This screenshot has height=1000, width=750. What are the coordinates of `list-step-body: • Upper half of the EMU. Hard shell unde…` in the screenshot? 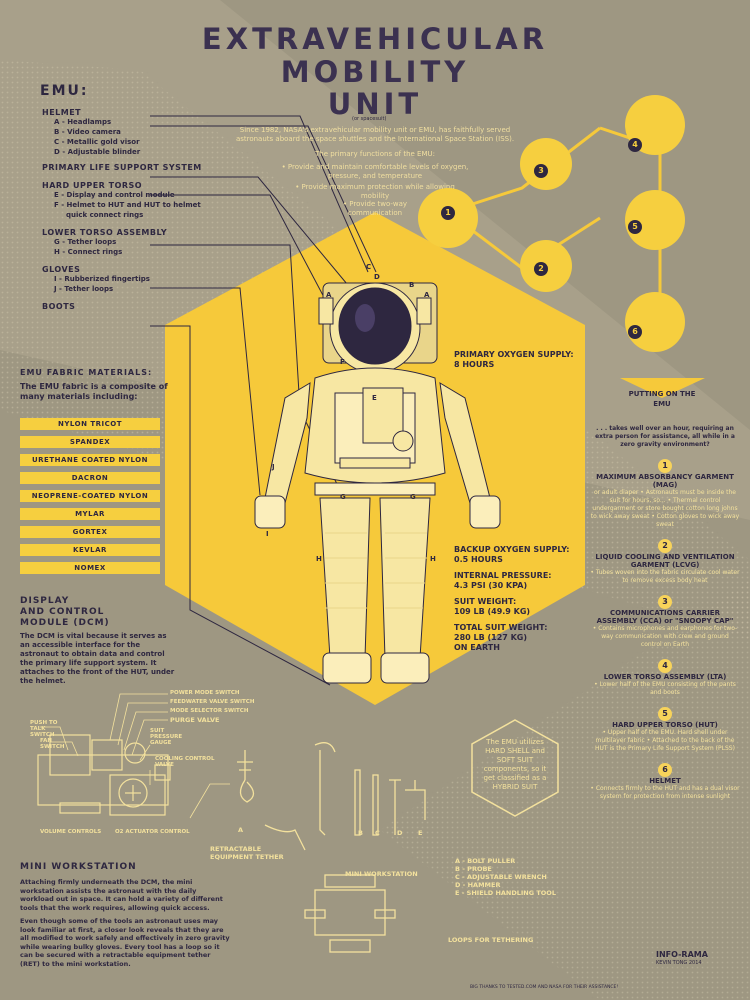 It's located at (665, 740).